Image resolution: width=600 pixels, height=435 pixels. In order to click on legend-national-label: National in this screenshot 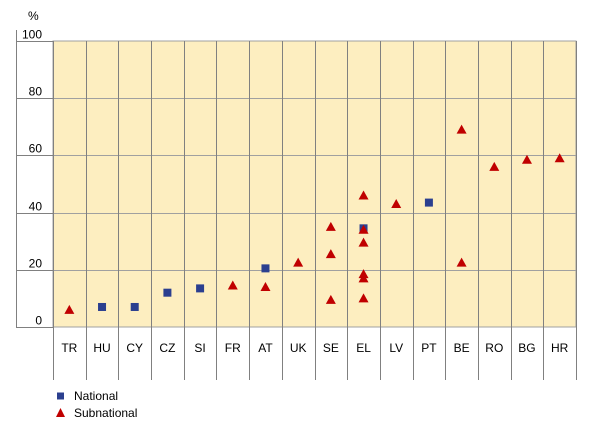, I will do `click(96, 396)`.